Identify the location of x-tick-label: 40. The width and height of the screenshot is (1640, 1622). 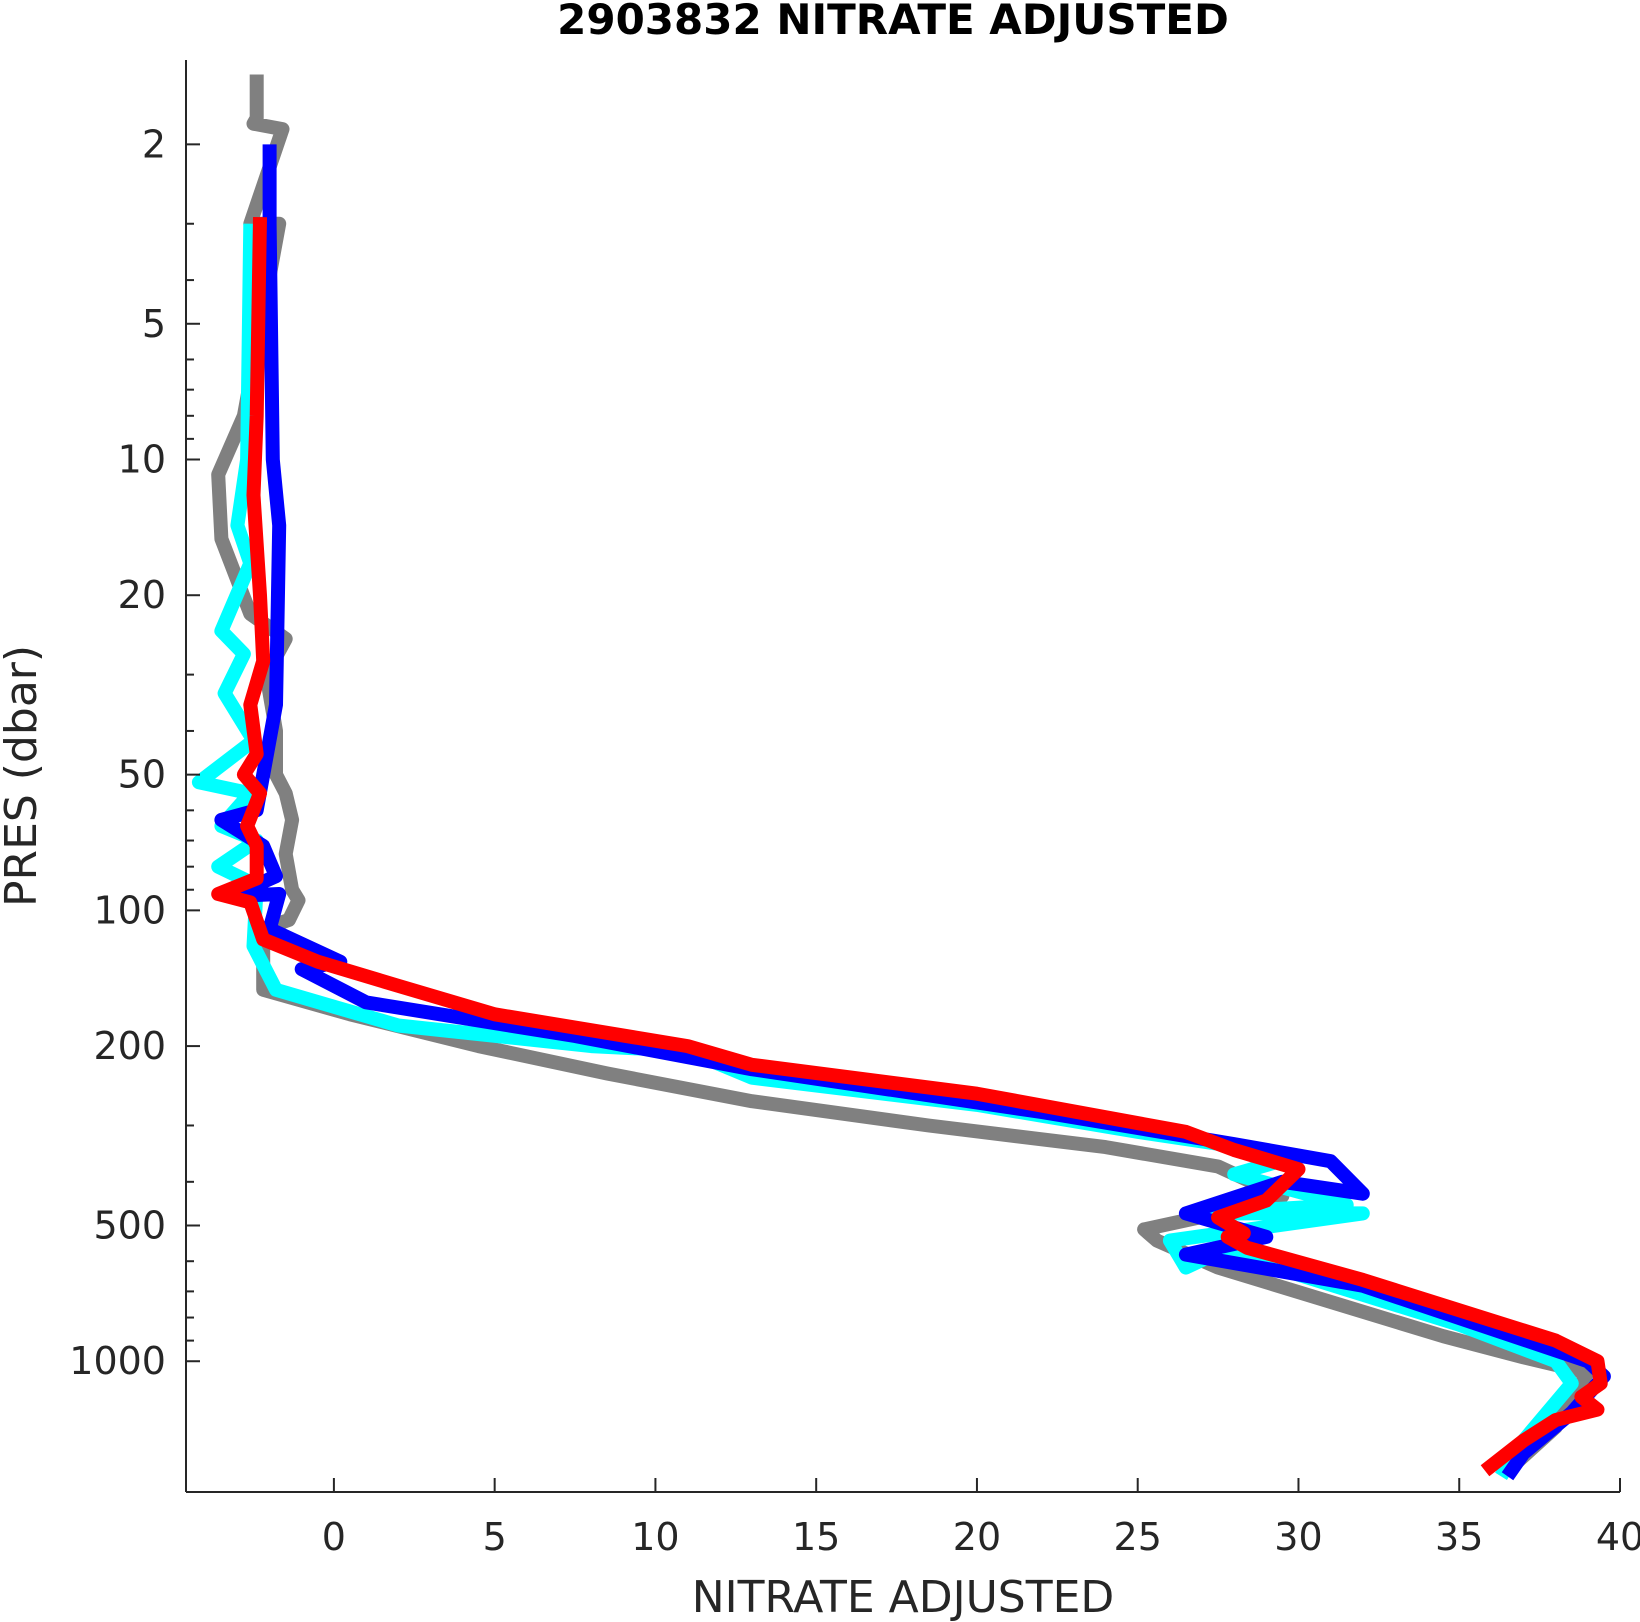
(1618, 1537).